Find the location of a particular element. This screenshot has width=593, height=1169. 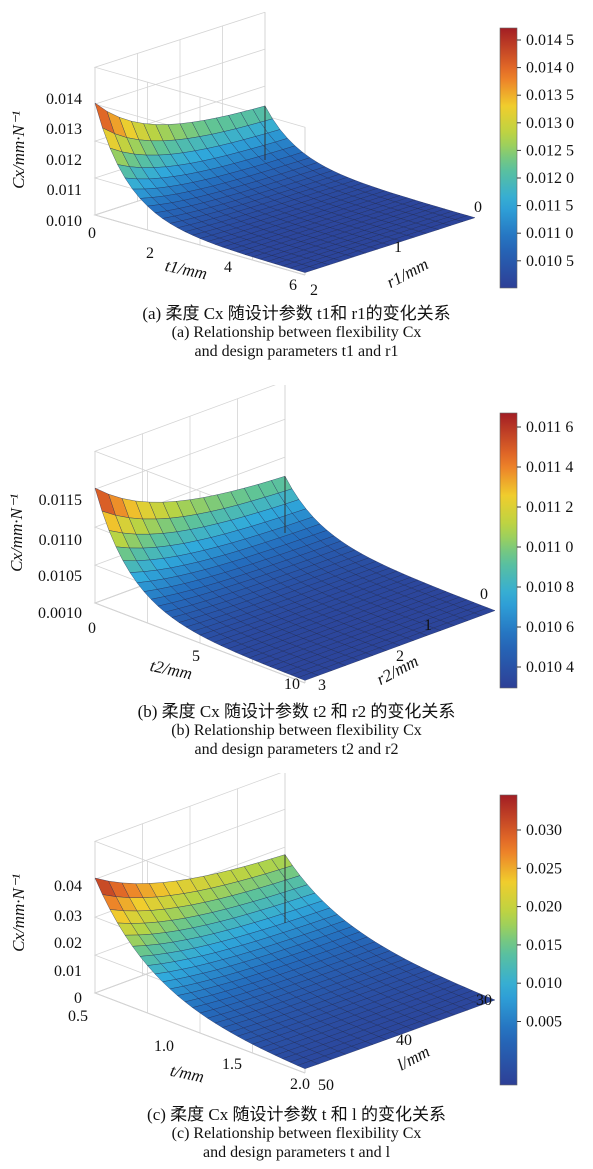

caption-c-en-2: and design parameters t and l is located at coordinates (296, 1152).